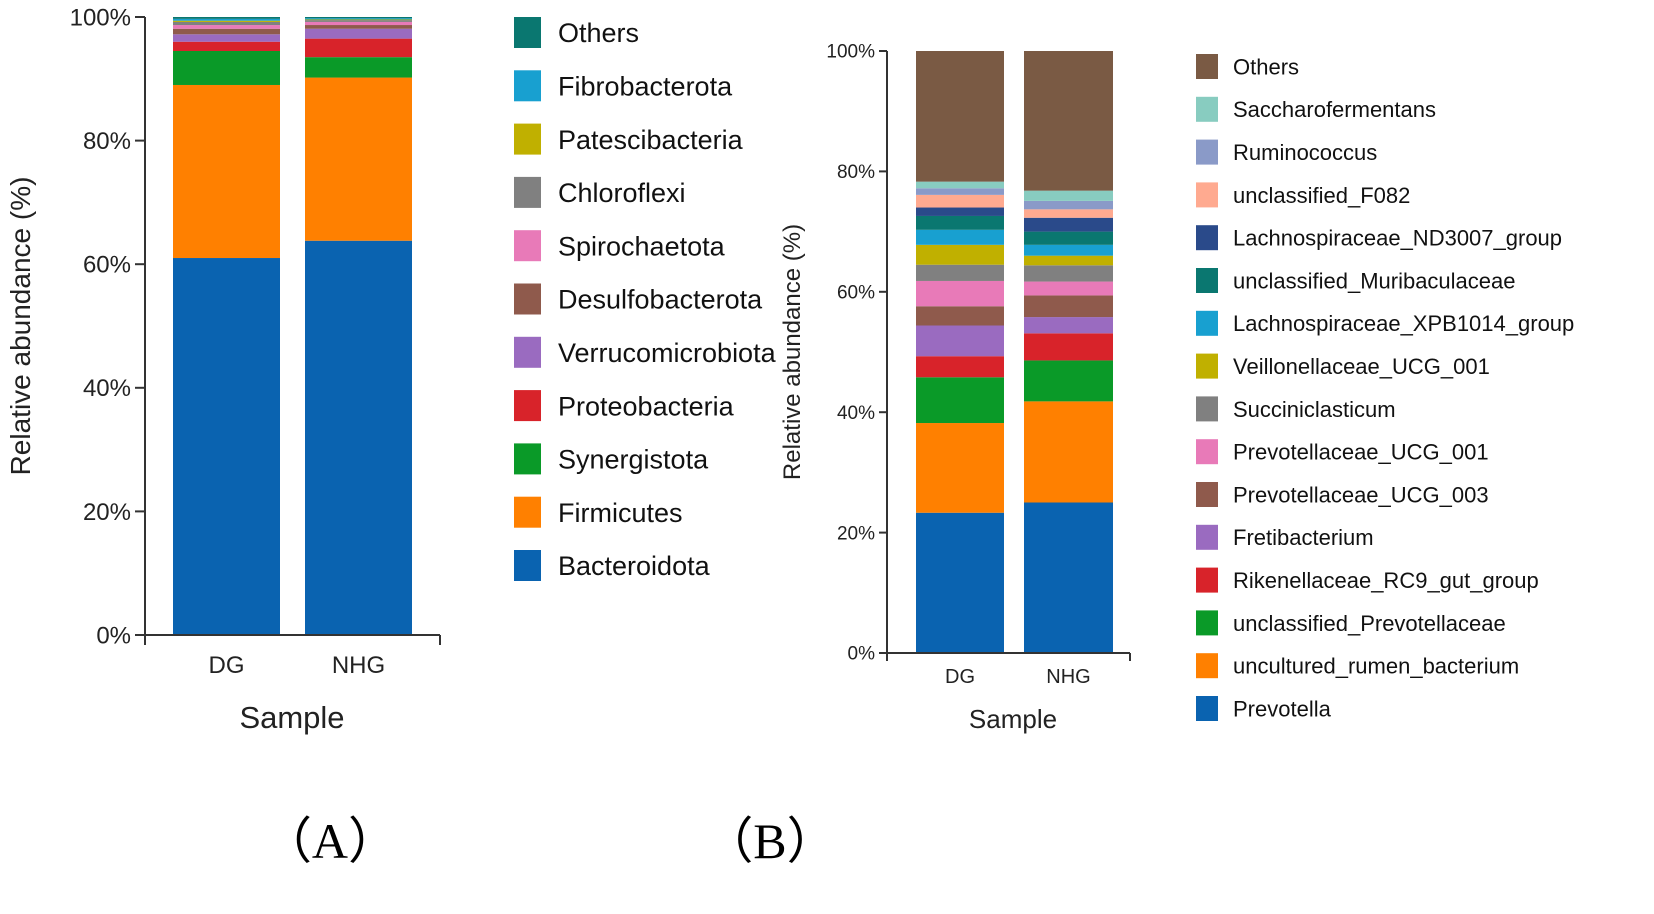 The image size is (1654, 914). What do you see at coordinates (1207, 323) in the screenshot?
I see `legend-swatch-lachnospiraceae-xpb1014-group` at bounding box center [1207, 323].